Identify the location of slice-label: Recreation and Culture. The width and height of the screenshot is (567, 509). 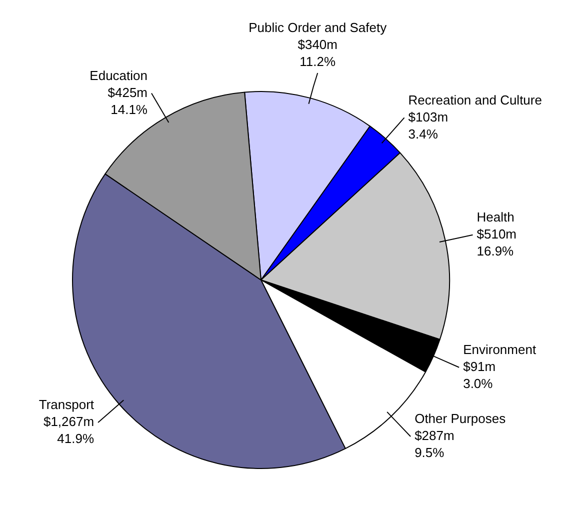
(475, 100).